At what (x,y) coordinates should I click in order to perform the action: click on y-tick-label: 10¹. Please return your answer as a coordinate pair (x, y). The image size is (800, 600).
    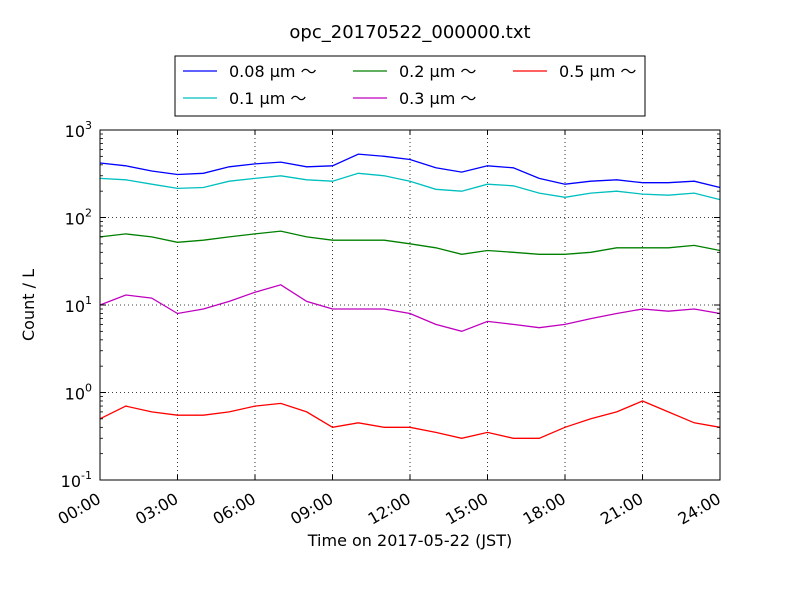
    Looking at the image, I should click on (78, 305).